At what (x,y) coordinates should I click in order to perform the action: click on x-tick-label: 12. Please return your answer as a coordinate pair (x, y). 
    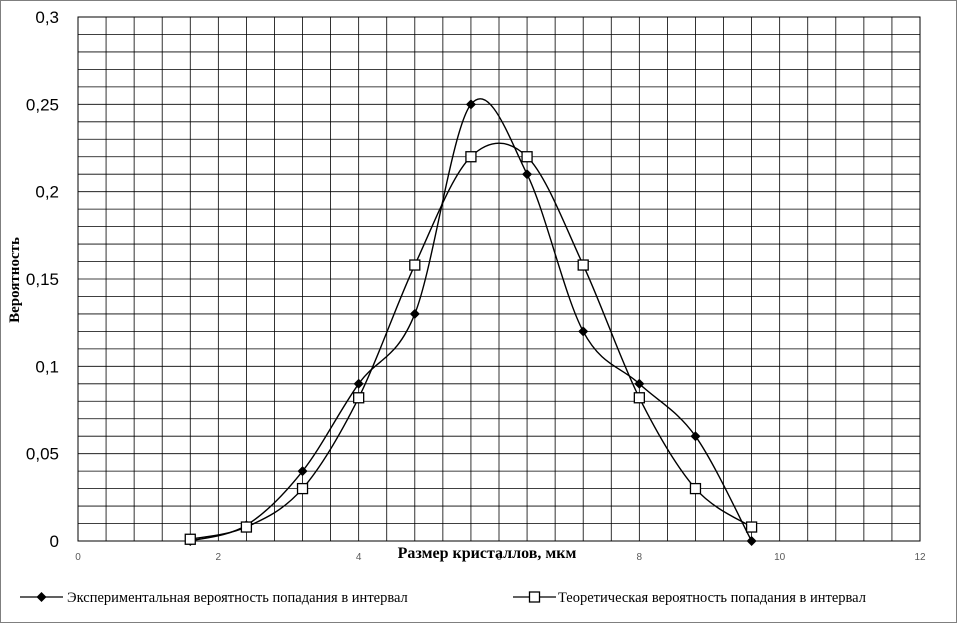
    Looking at the image, I should click on (920, 557).